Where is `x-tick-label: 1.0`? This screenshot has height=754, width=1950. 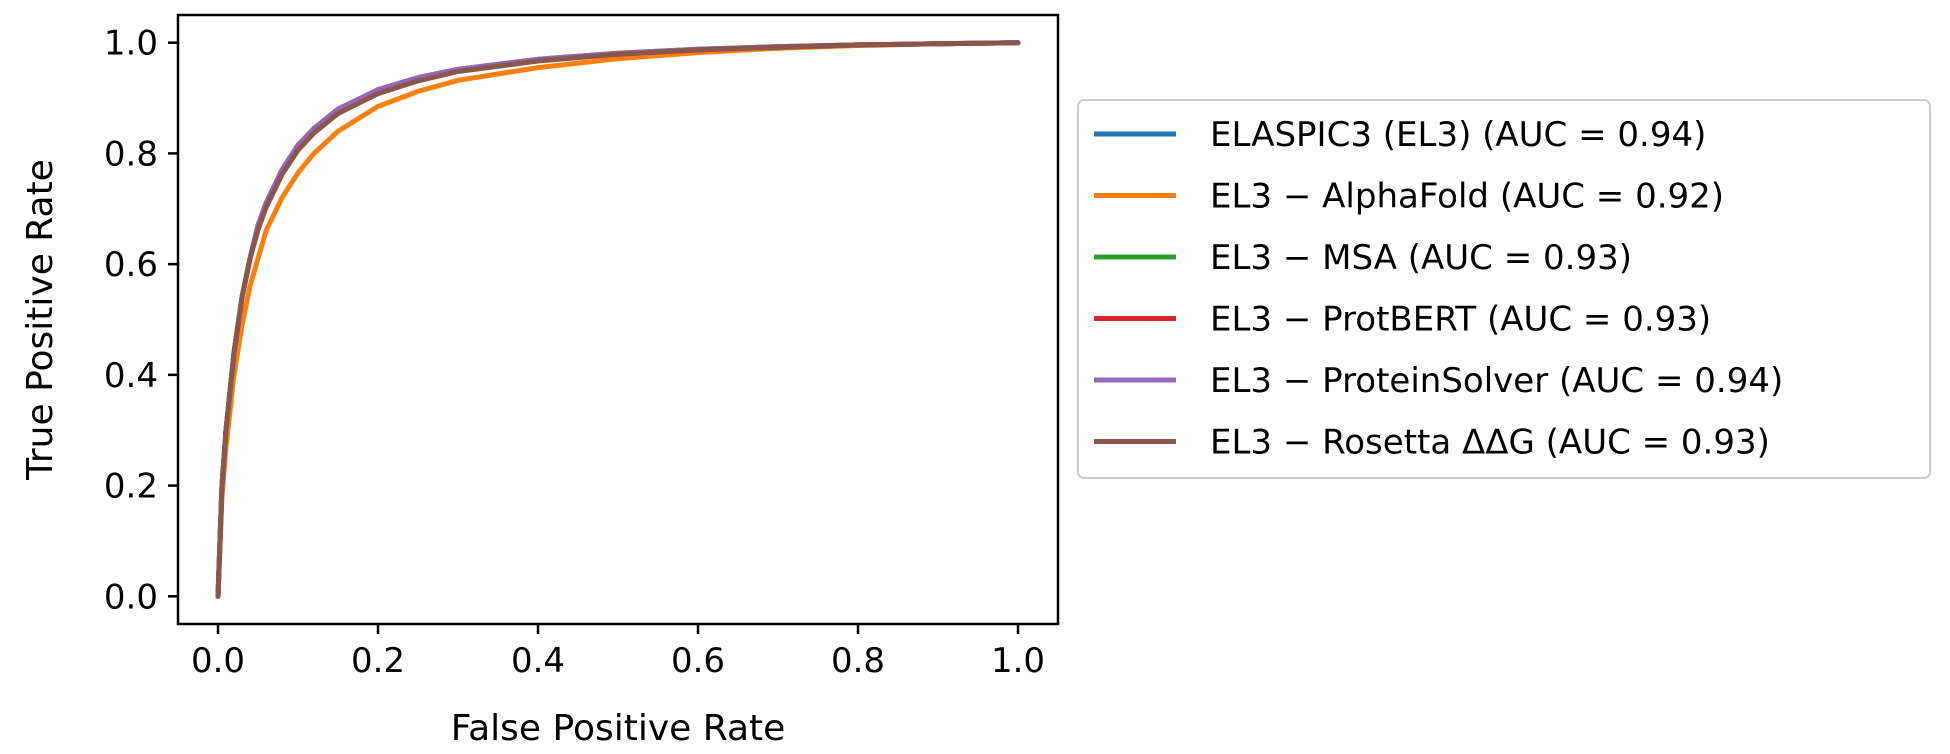
x-tick-label: 1.0 is located at coordinates (1018, 661).